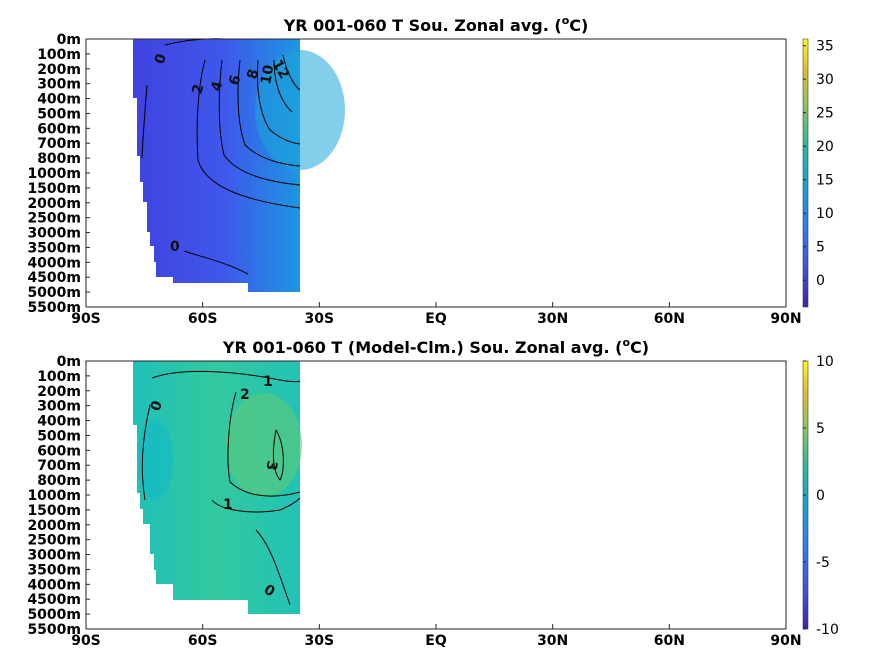  What do you see at coordinates (805, 173) in the screenshot?
I see `colorbar` at bounding box center [805, 173].